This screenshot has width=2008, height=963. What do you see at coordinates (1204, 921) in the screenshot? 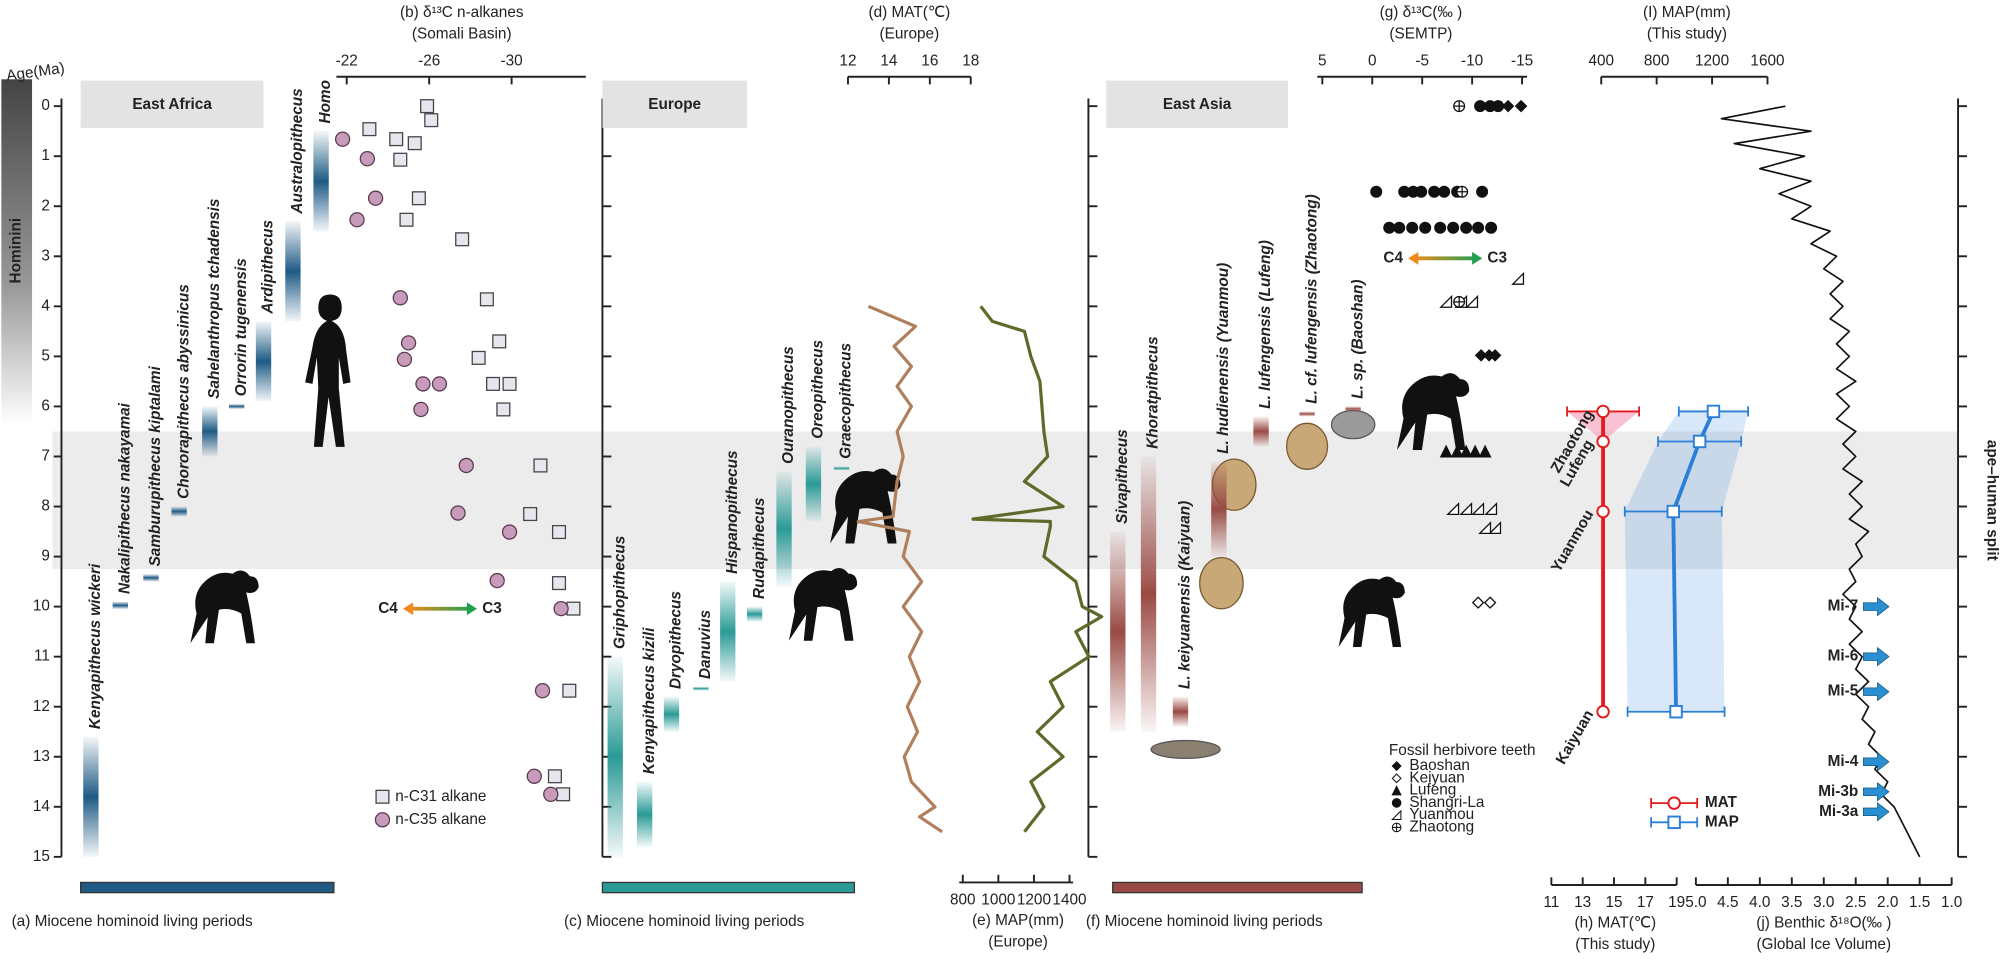
I see `caption: (f) Miocene hominoid living periods` at bounding box center [1204, 921].